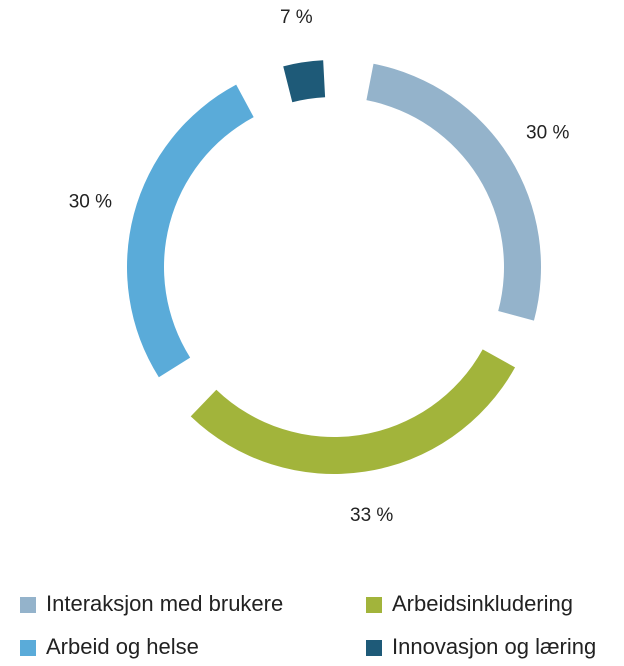 The width and height of the screenshot is (624, 666). I want to click on value-label: 33 %, so click(371, 515).